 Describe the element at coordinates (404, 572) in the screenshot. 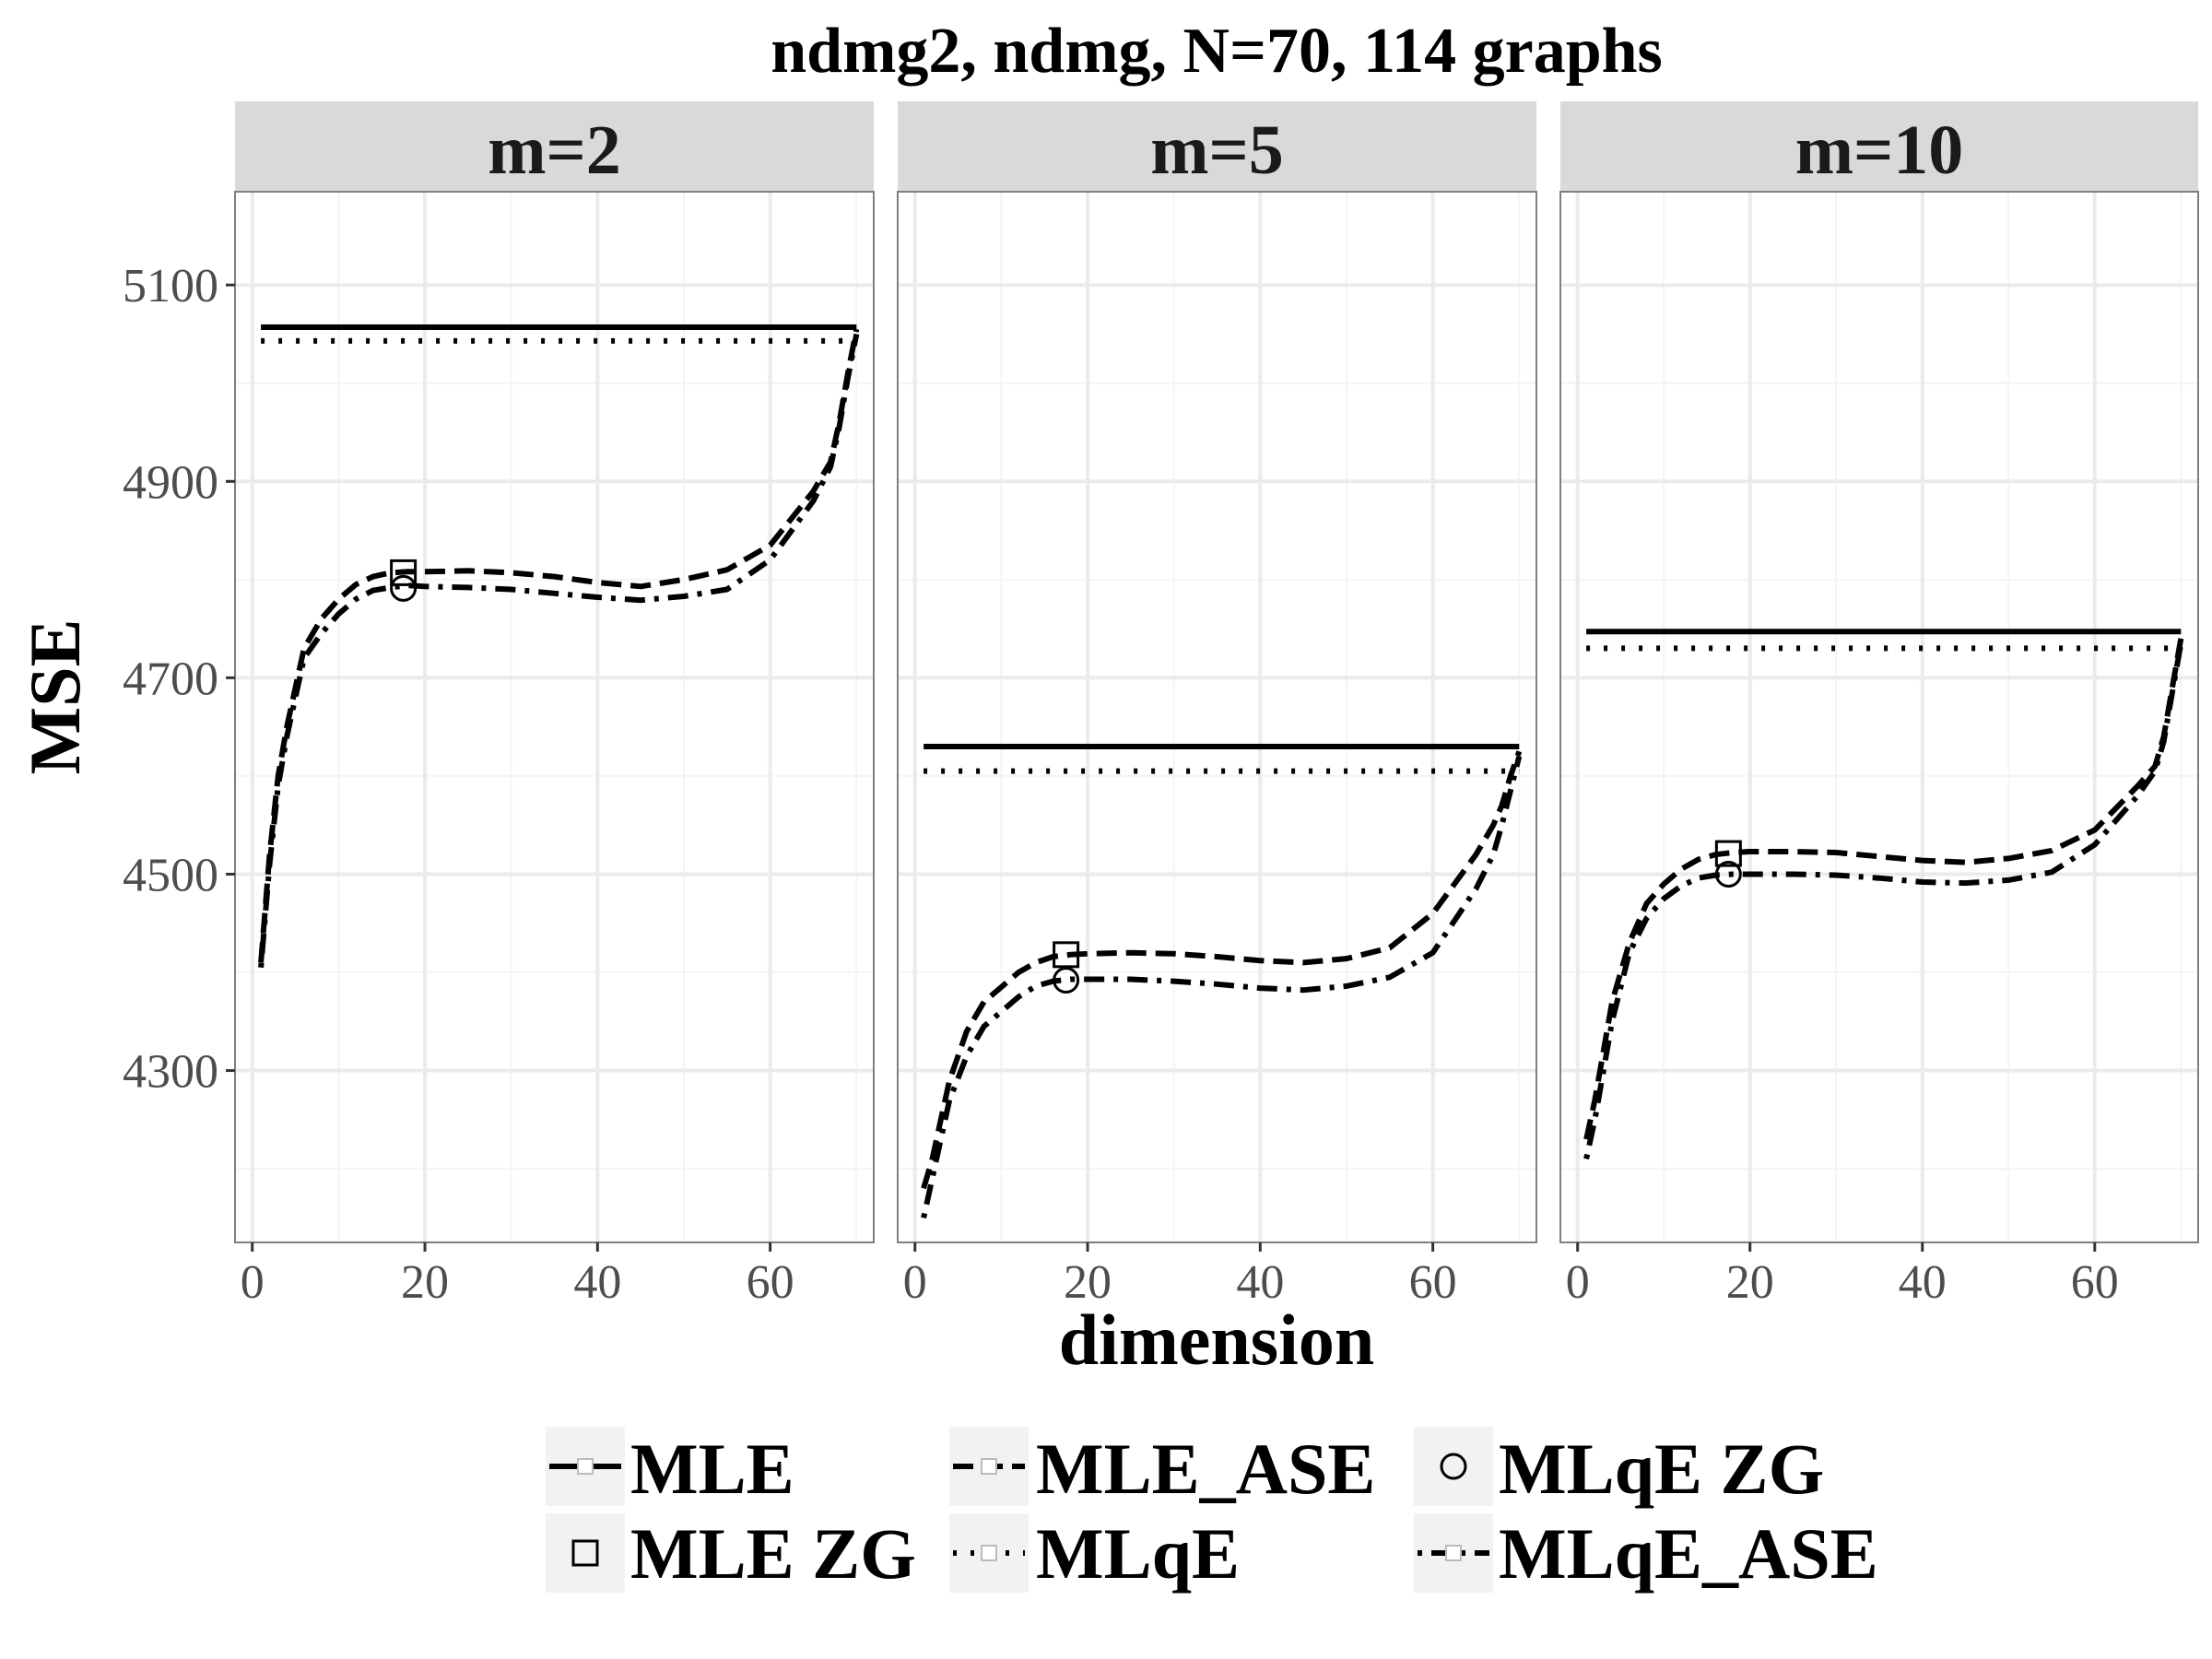

I see `panel-m2-point-mle-zg` at that location.